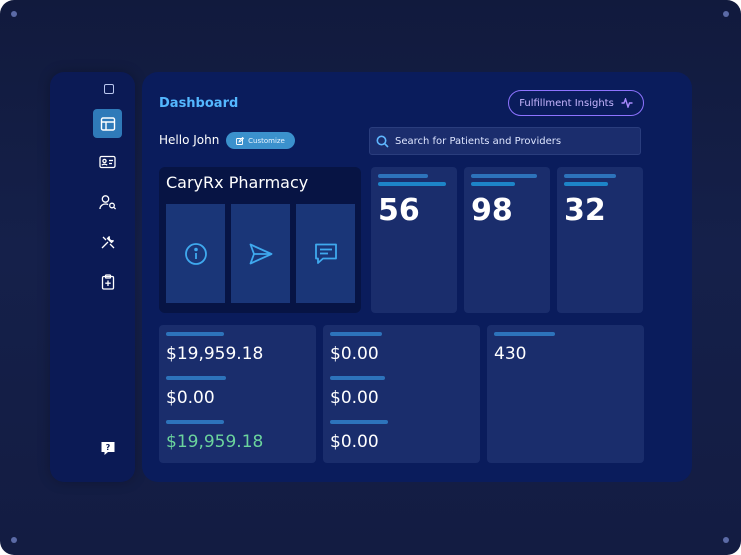  I want to click on send-icon, so click(260, 253).